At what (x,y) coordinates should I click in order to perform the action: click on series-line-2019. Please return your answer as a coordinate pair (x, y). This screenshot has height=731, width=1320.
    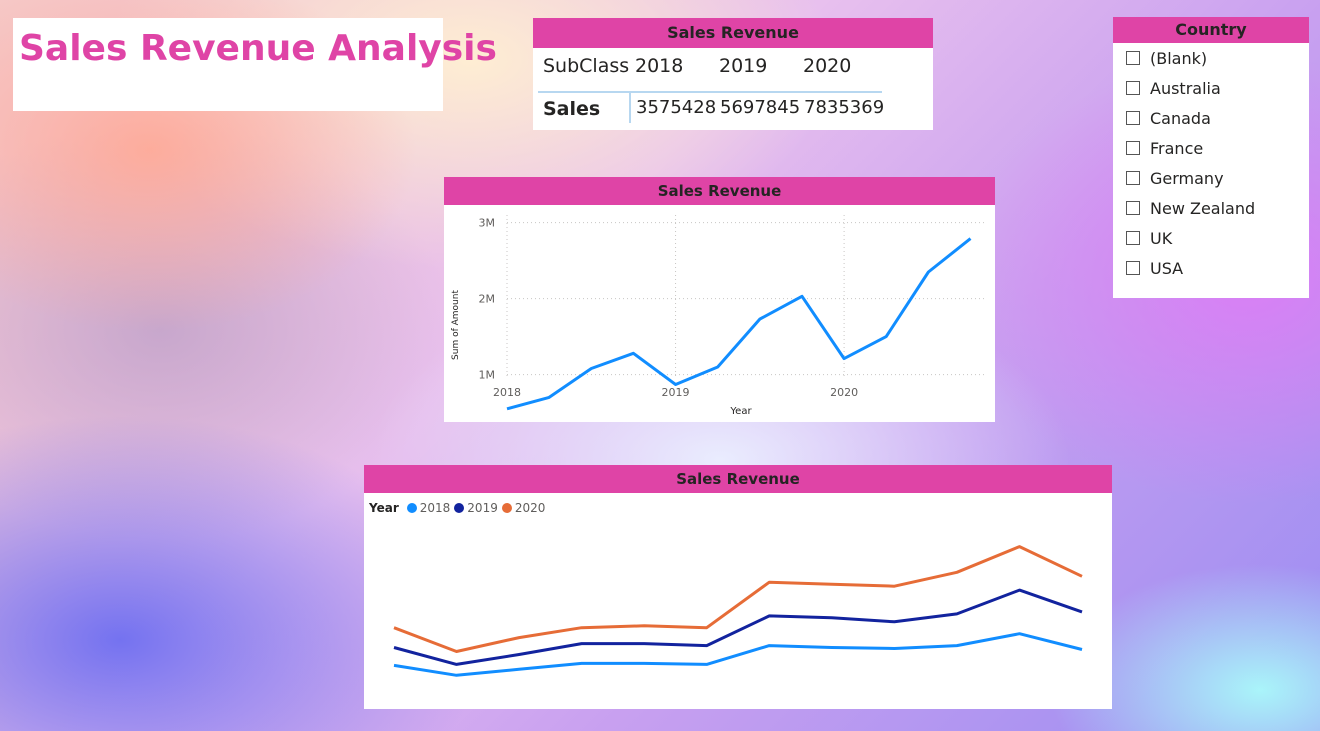
    Looking at the image, I should click on (738, 627).